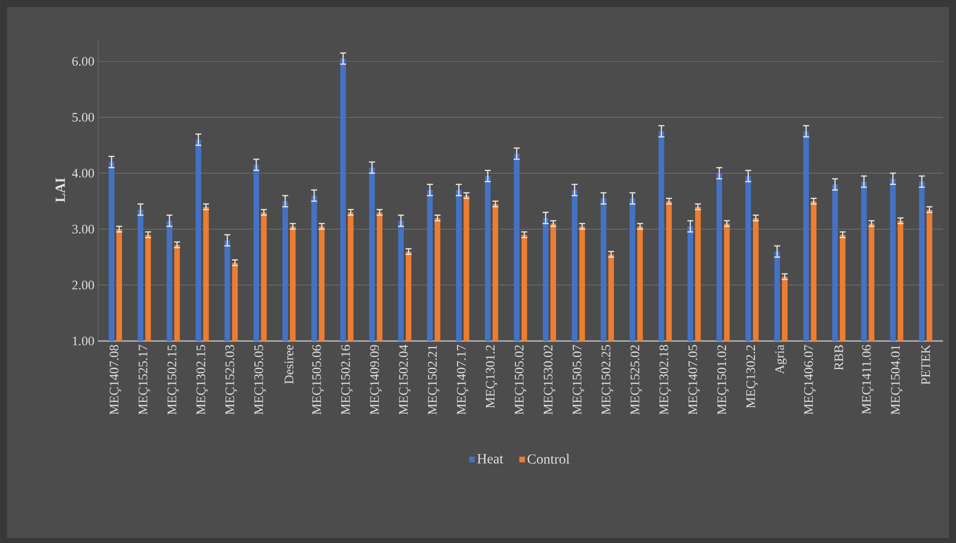 The height and width of the screenshot is (543, 956). I want to click on x-tick-label: MEÇ1525.03, so click(231, 380).